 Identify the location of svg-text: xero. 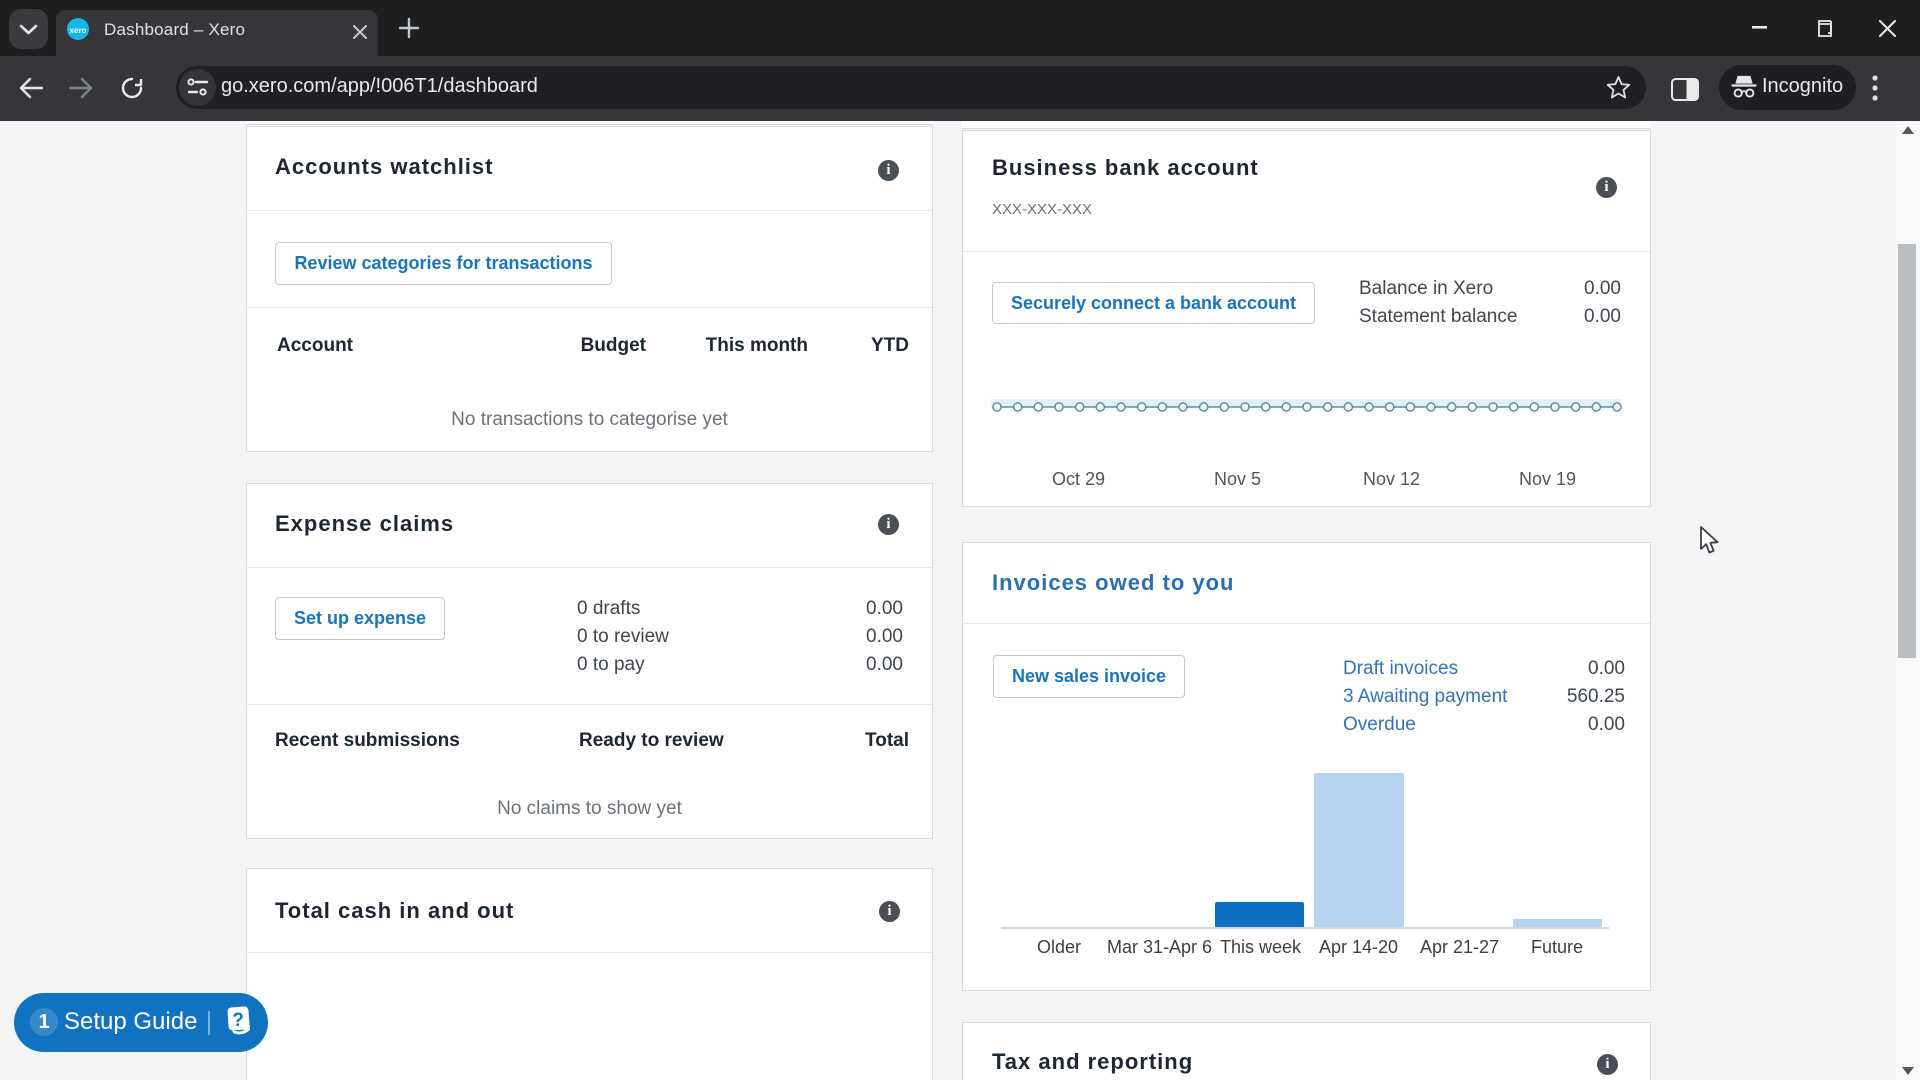
(78, 30).